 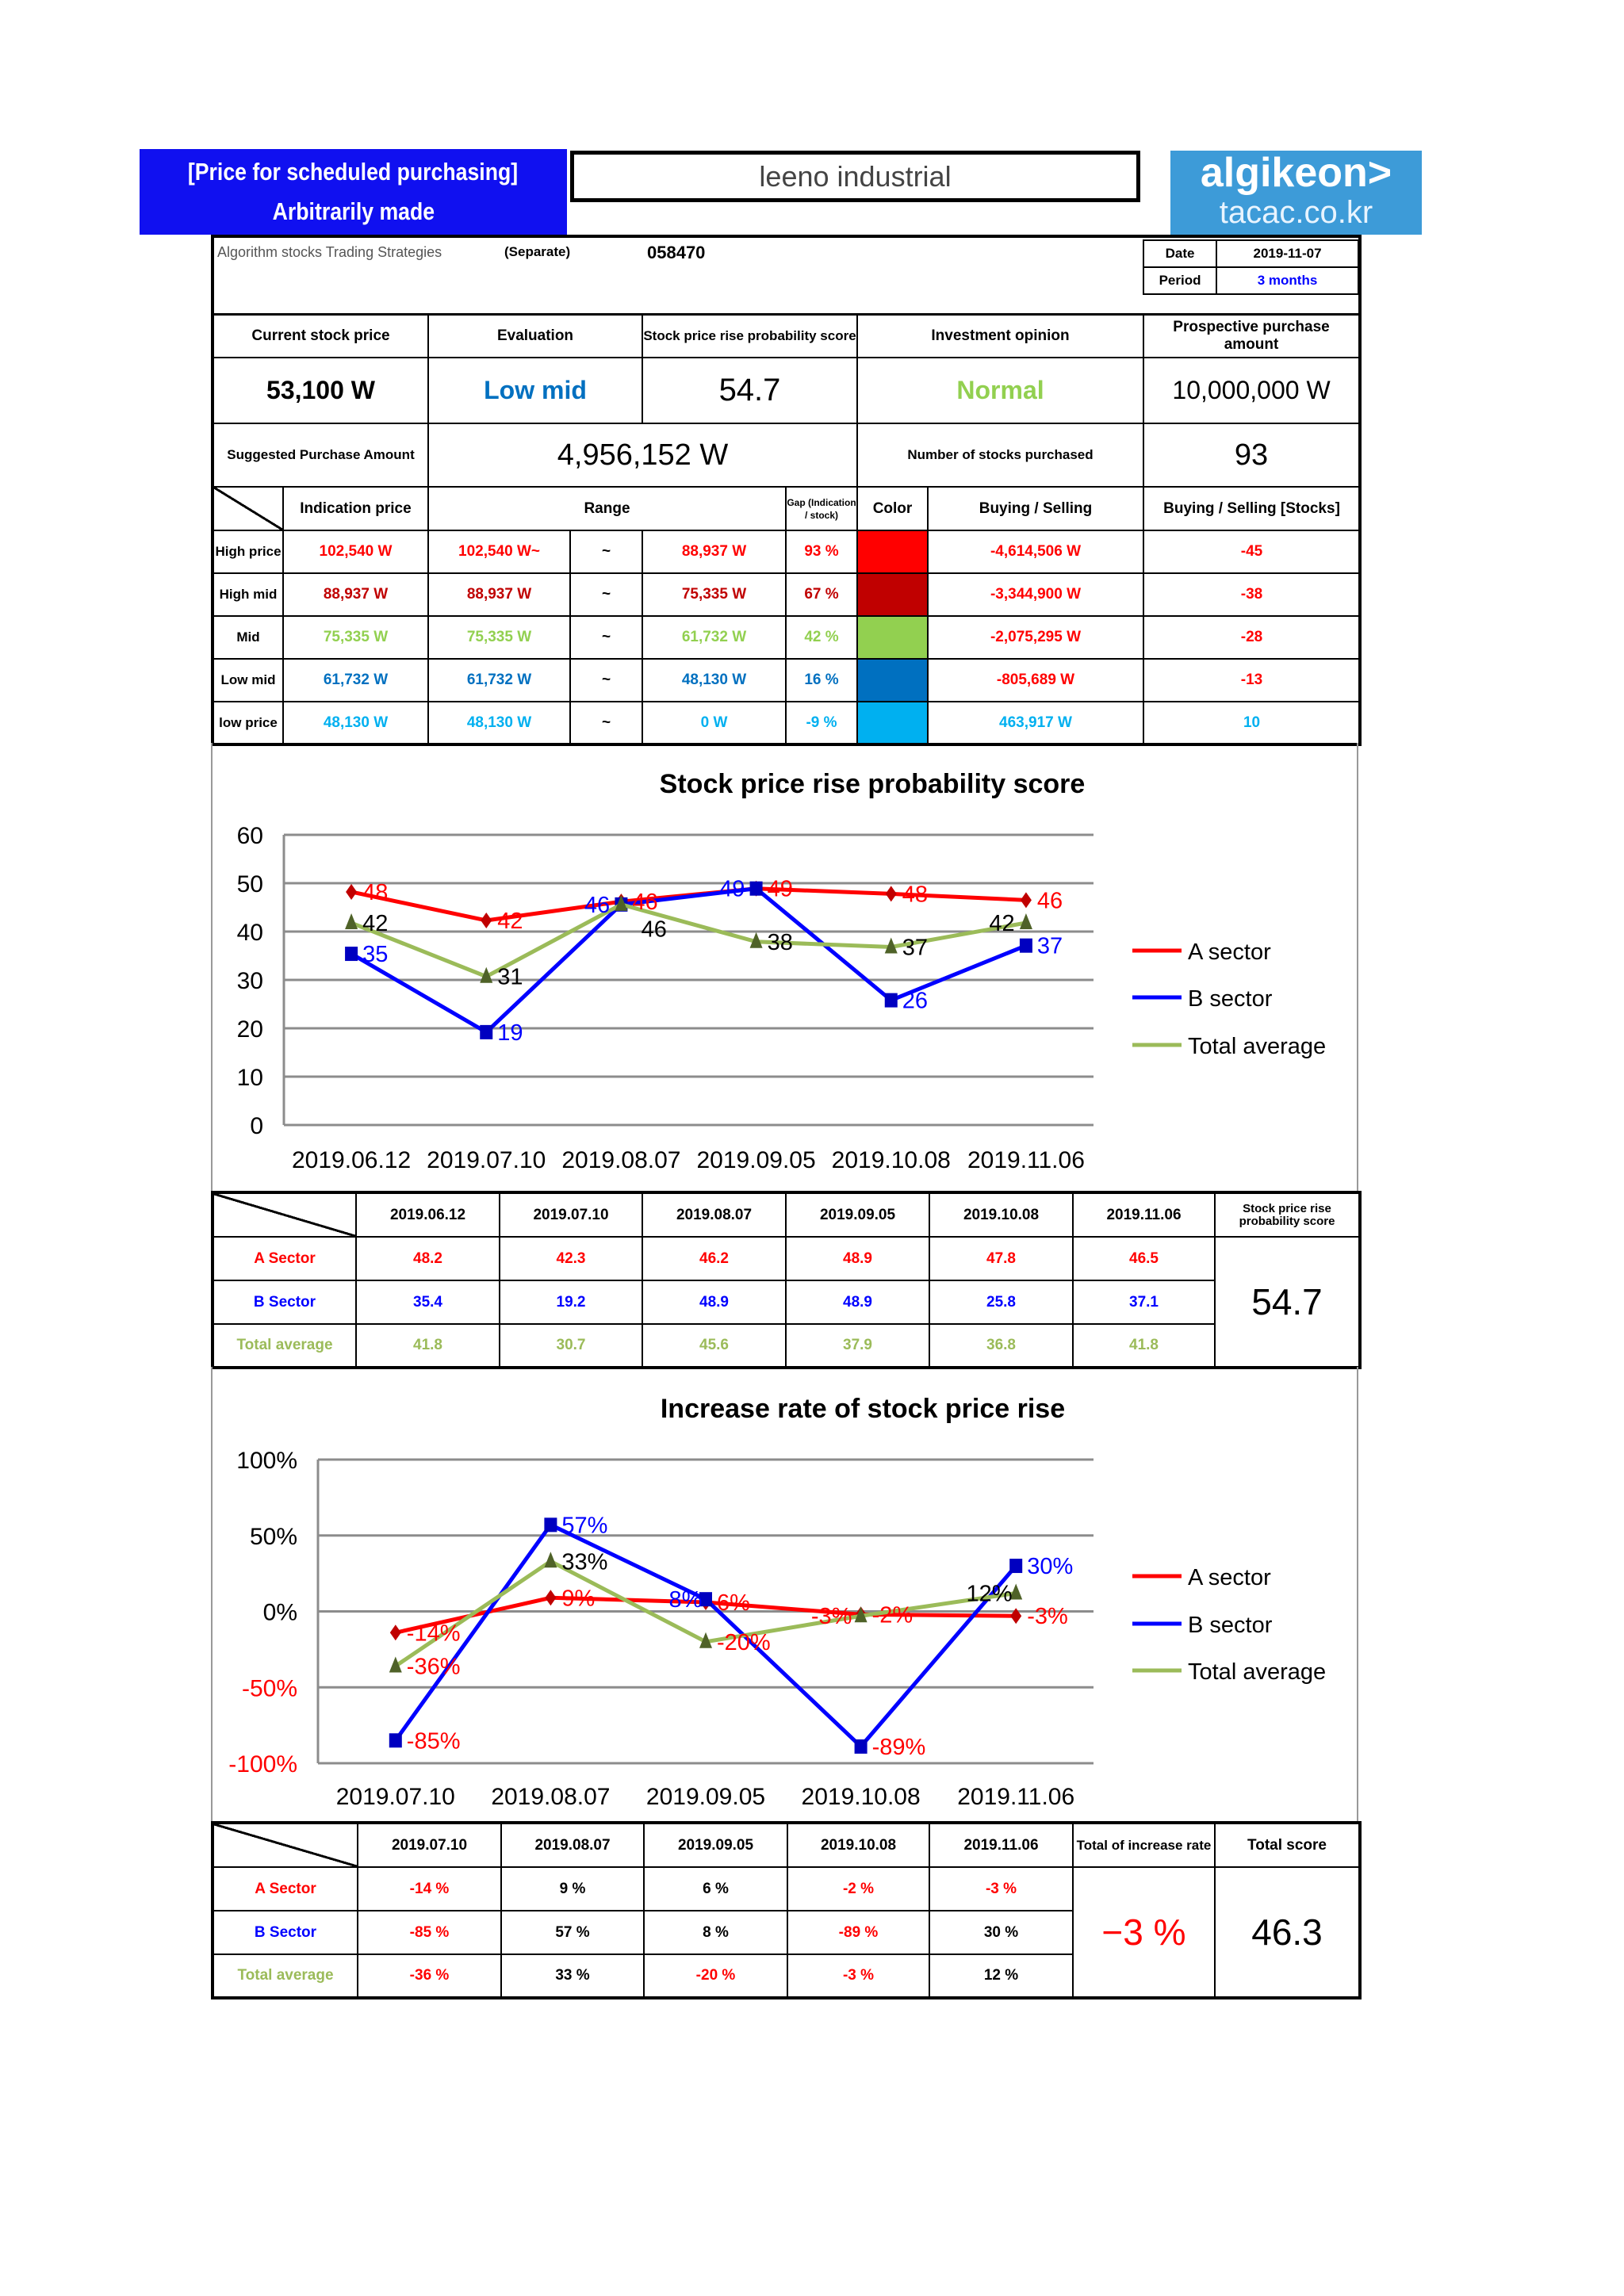 I want to click on evaluation-value: Low mid, so click(x=535, y=390).